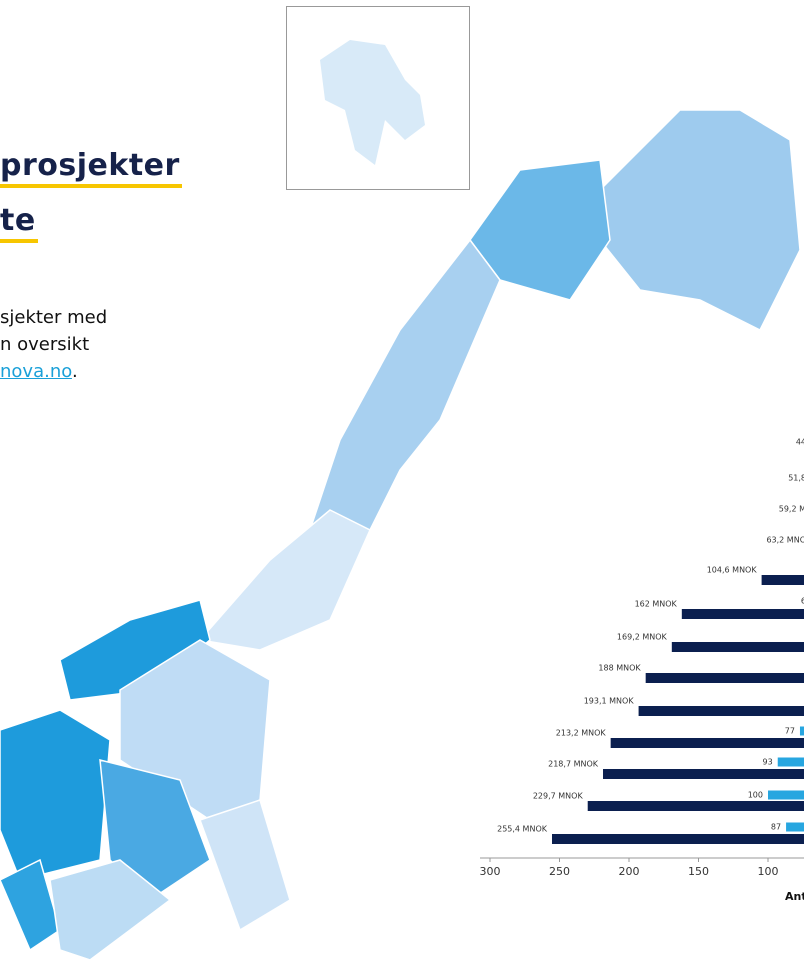 The width and height of the screenshot is (804, 963). I want to click on body-line: sjekter med, so click(54, 317).